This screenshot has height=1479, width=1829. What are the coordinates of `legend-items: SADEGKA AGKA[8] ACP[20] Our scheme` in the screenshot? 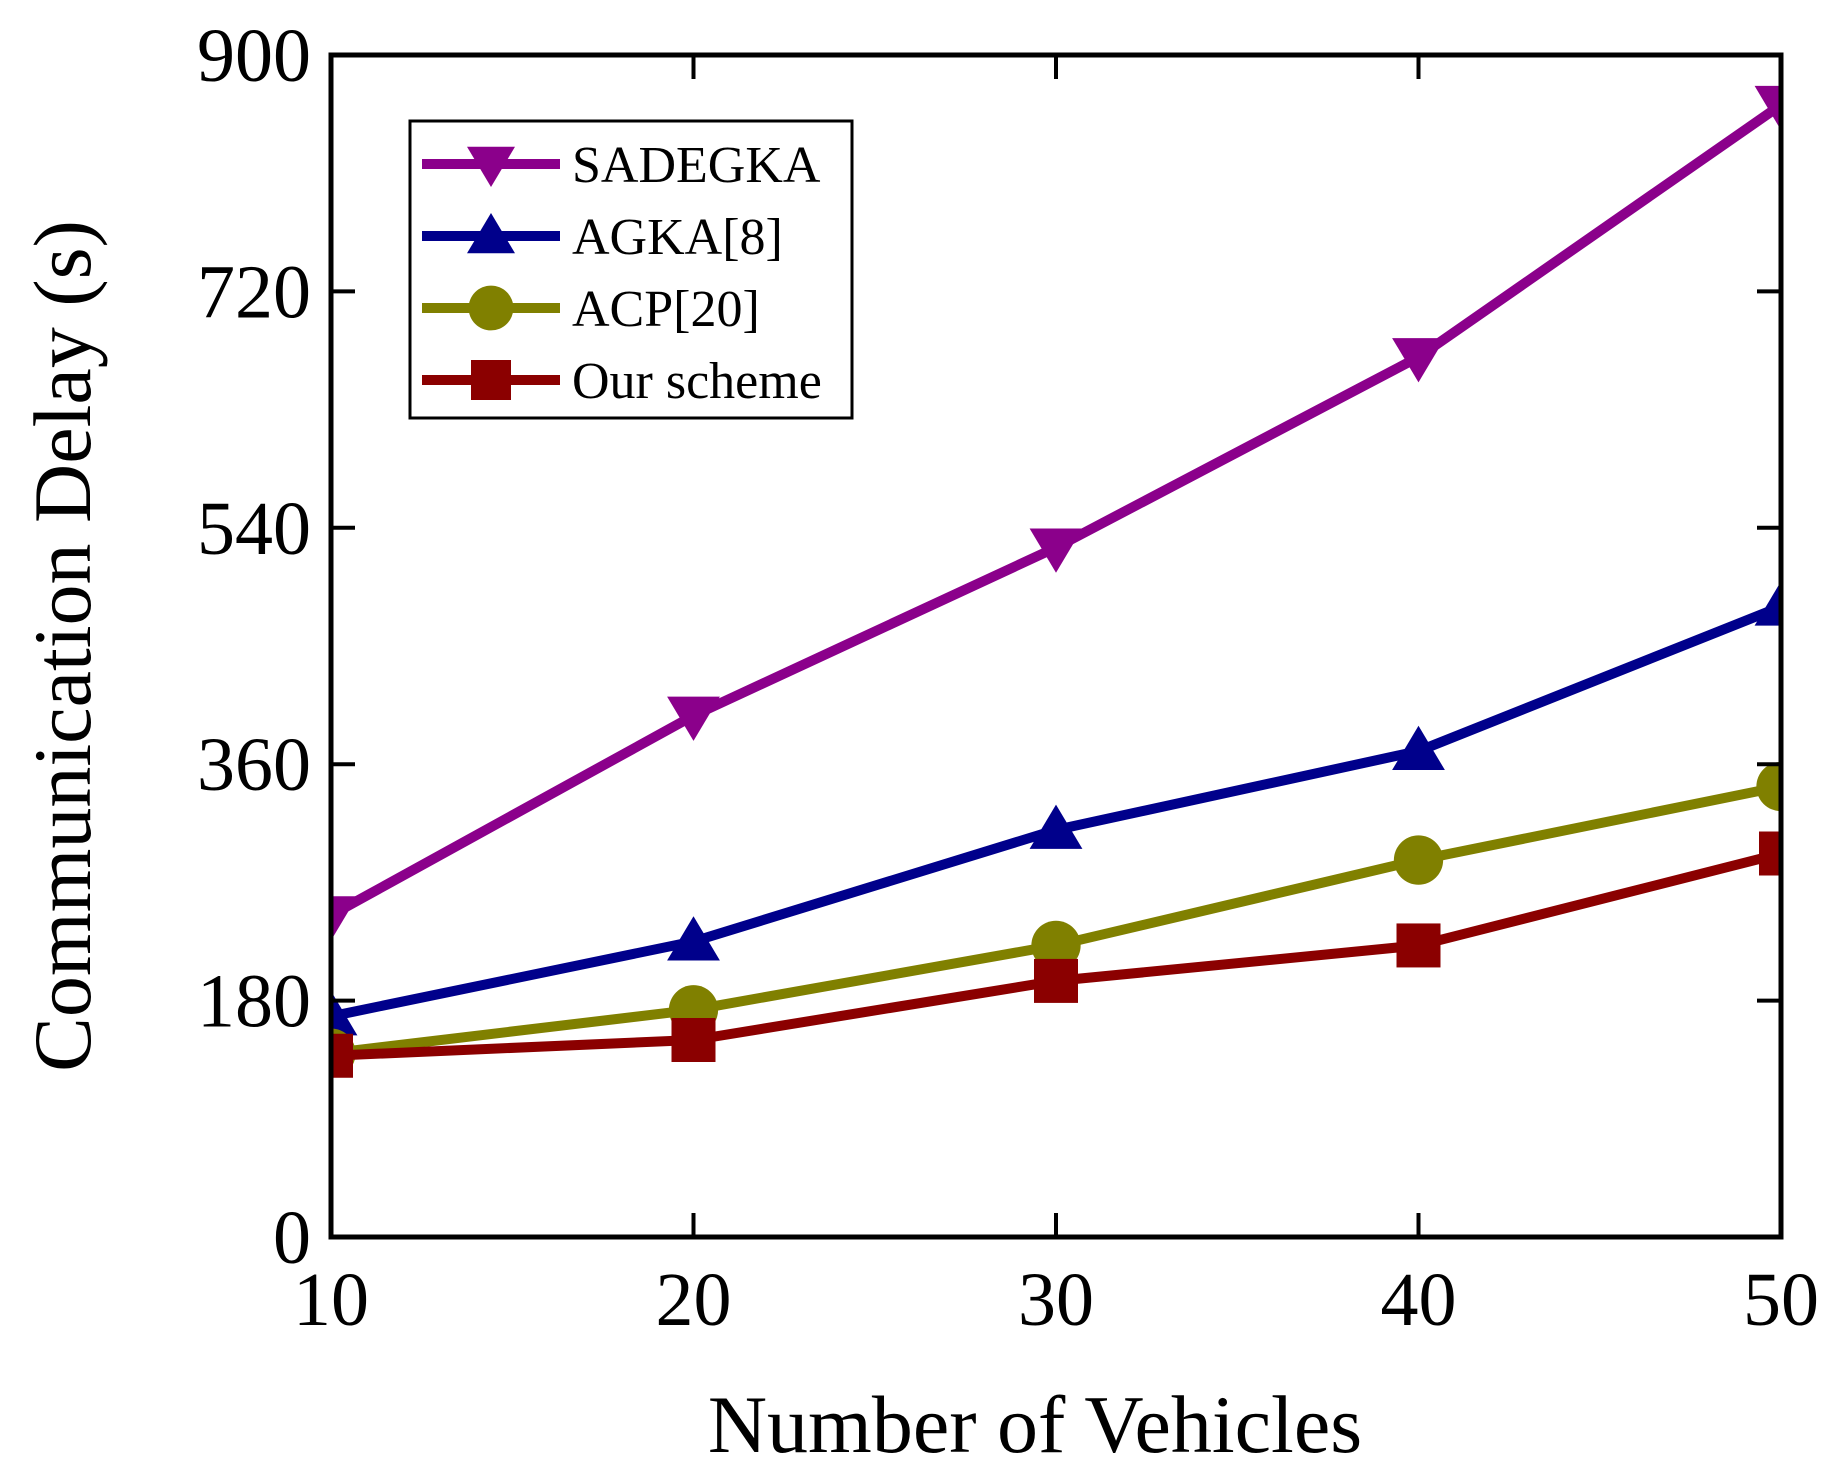 It's located at (622, 273).